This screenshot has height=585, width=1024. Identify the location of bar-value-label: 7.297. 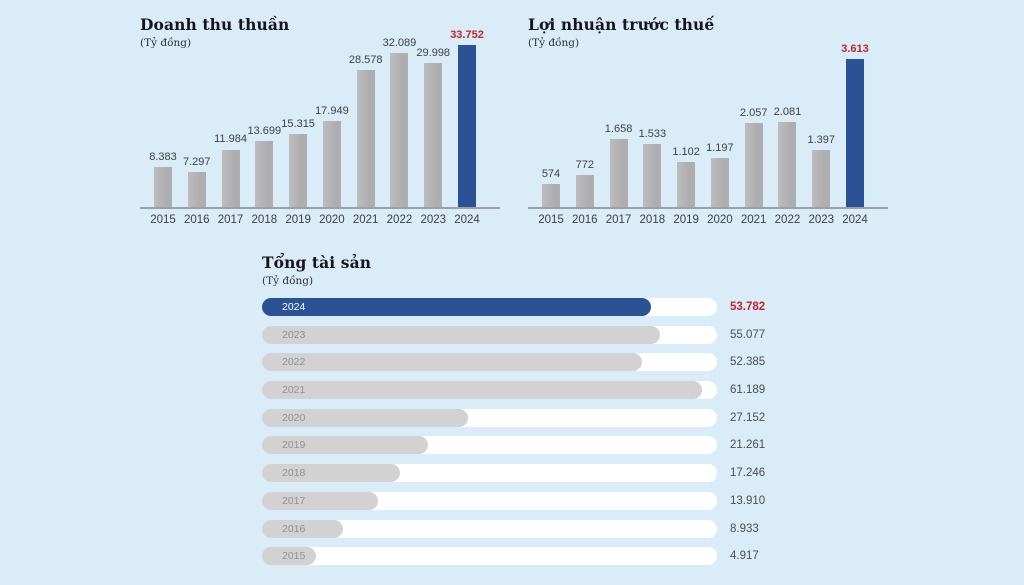
(197, 161).